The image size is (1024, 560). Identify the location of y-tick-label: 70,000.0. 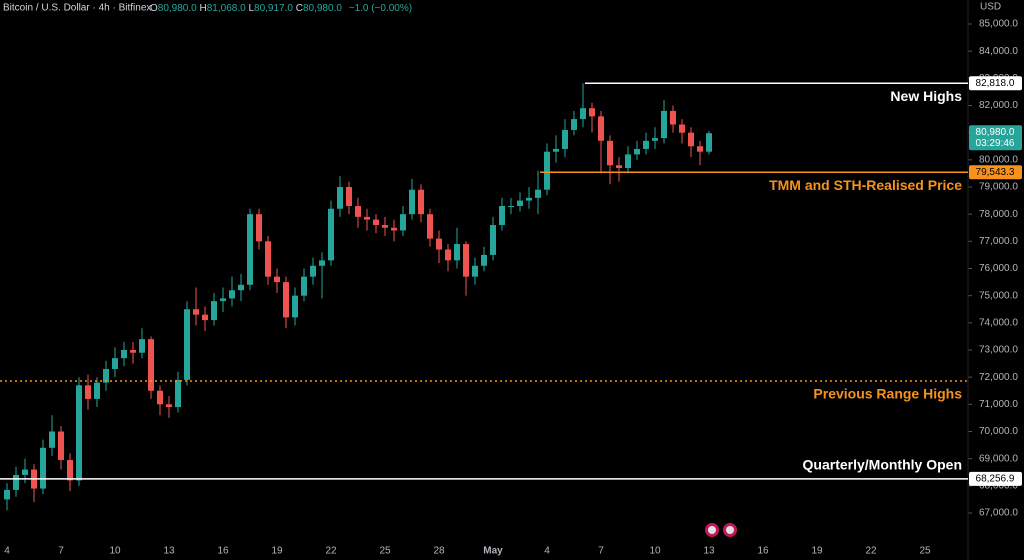
(998, 431).